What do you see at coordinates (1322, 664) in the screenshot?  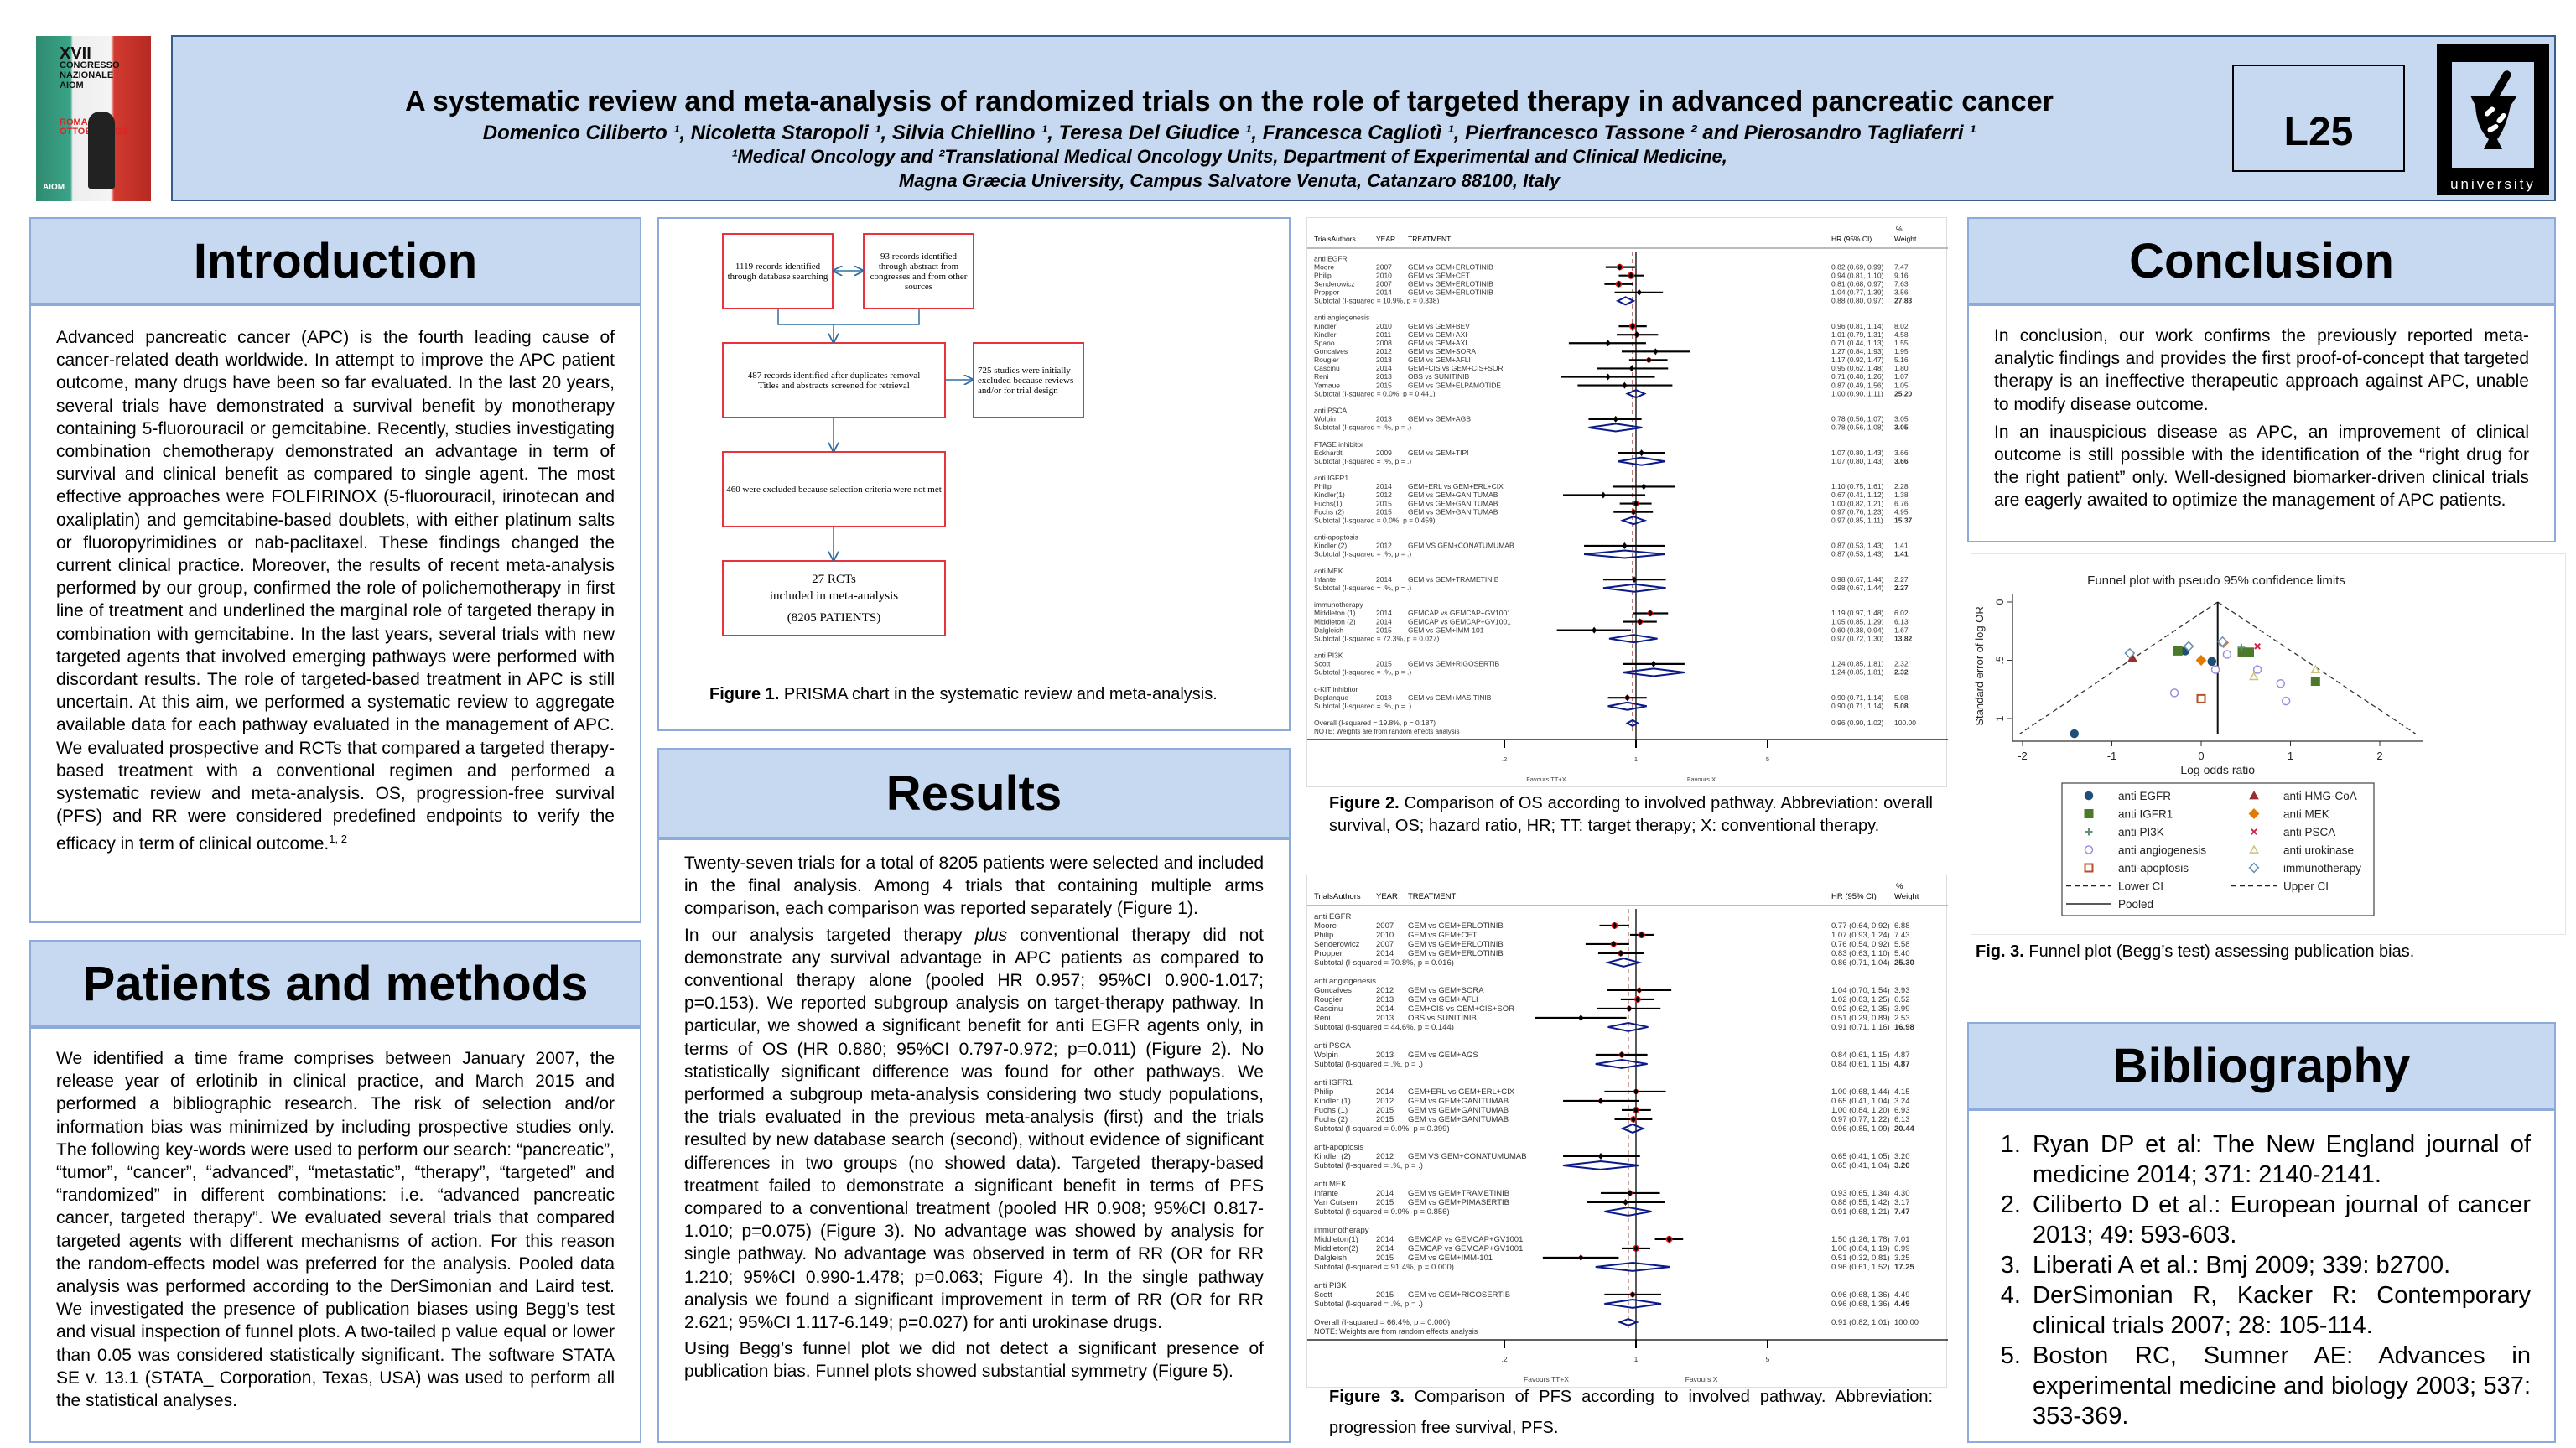 I see `study-author: Scott` at bounding box center [1322, 664].